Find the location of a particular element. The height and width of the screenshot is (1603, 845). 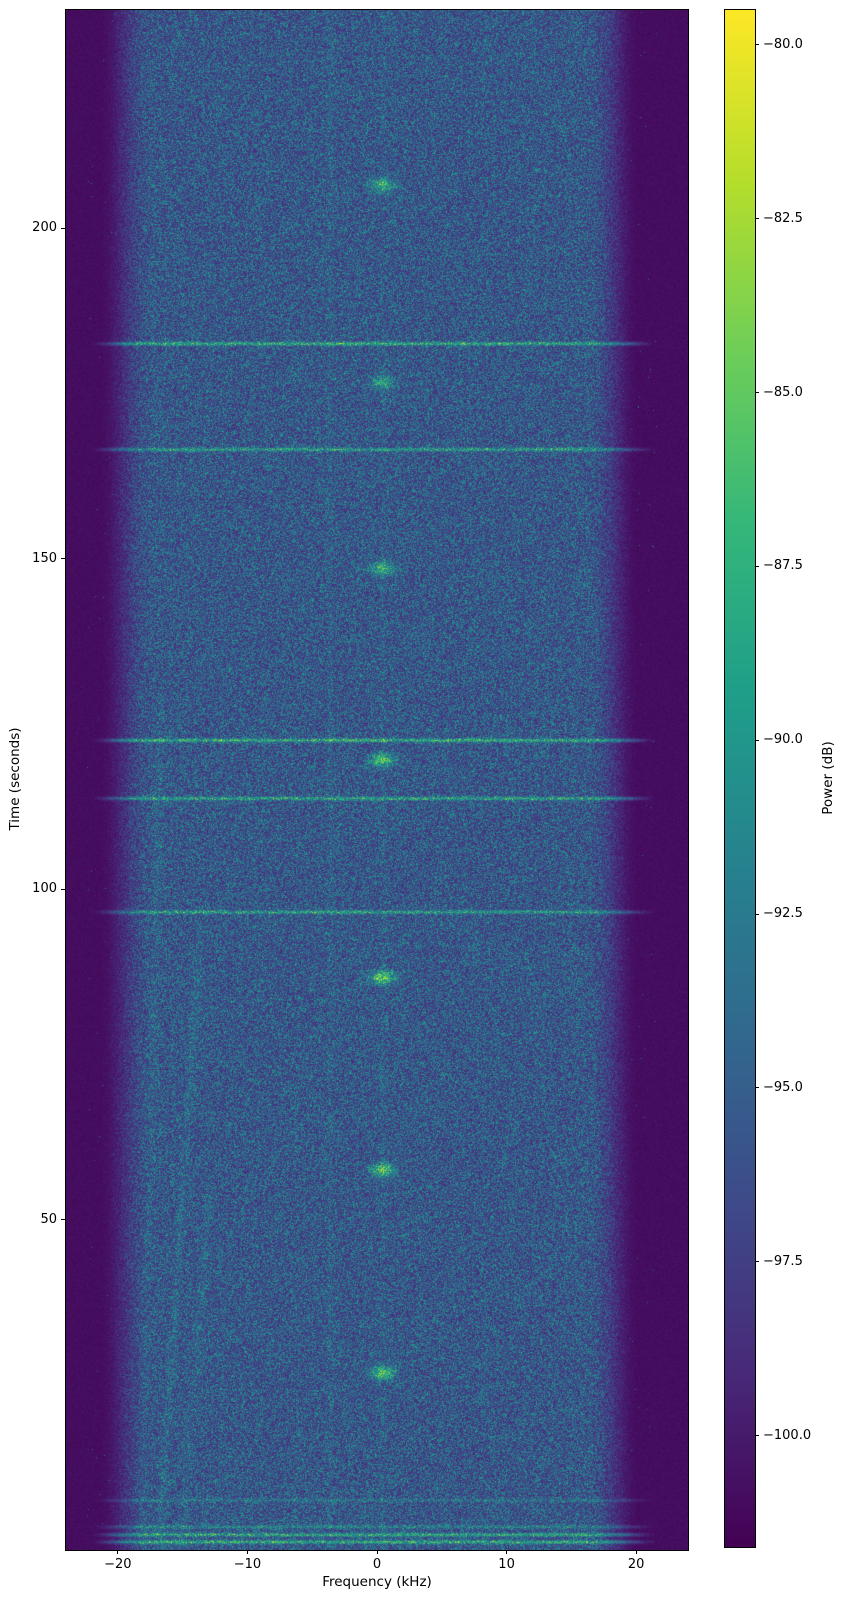

x-tick-label: 0 is located at coordinates (377, 1564).